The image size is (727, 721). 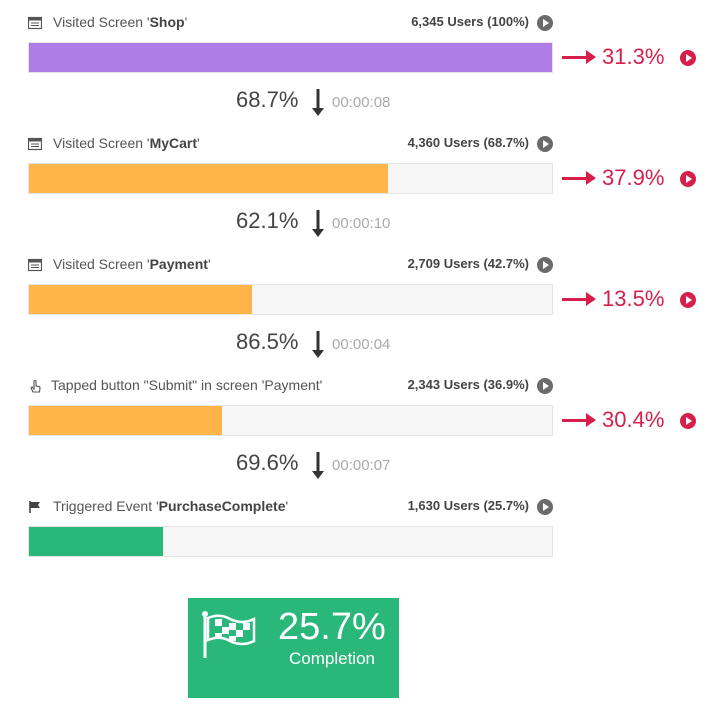 I want to click on conversion-step: 62.1% 00:00:10, so click(x=336, y=224).